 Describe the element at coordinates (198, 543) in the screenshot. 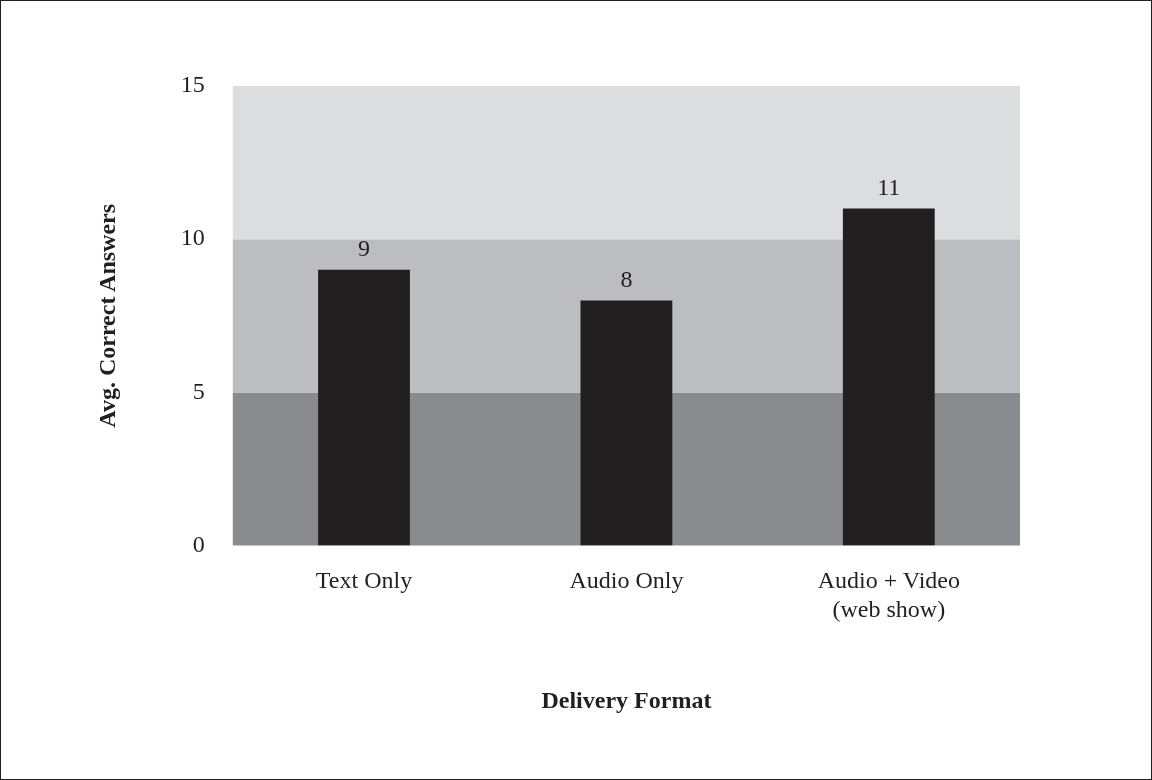

I see `y-tick-label: 0` at that location.